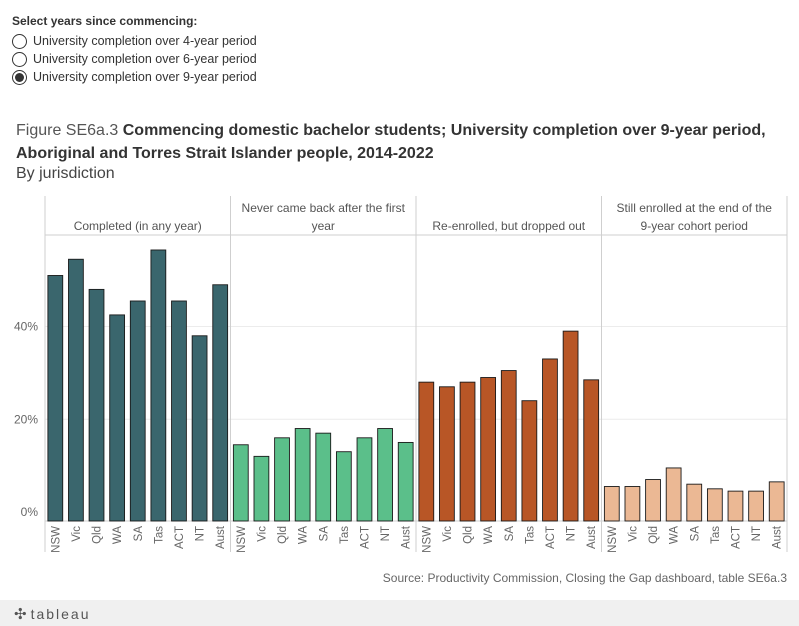  I want to click on tableau-footer: ✣ tableau, so click(399, 613).